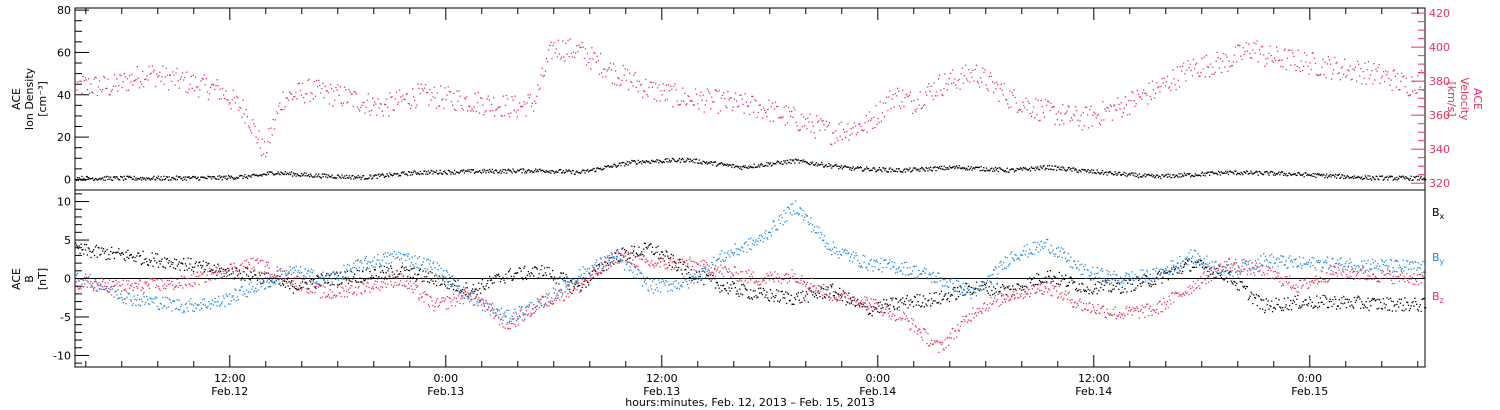  I want to click on velocity-axis-label-line1: ACE, so click(1477, 99).